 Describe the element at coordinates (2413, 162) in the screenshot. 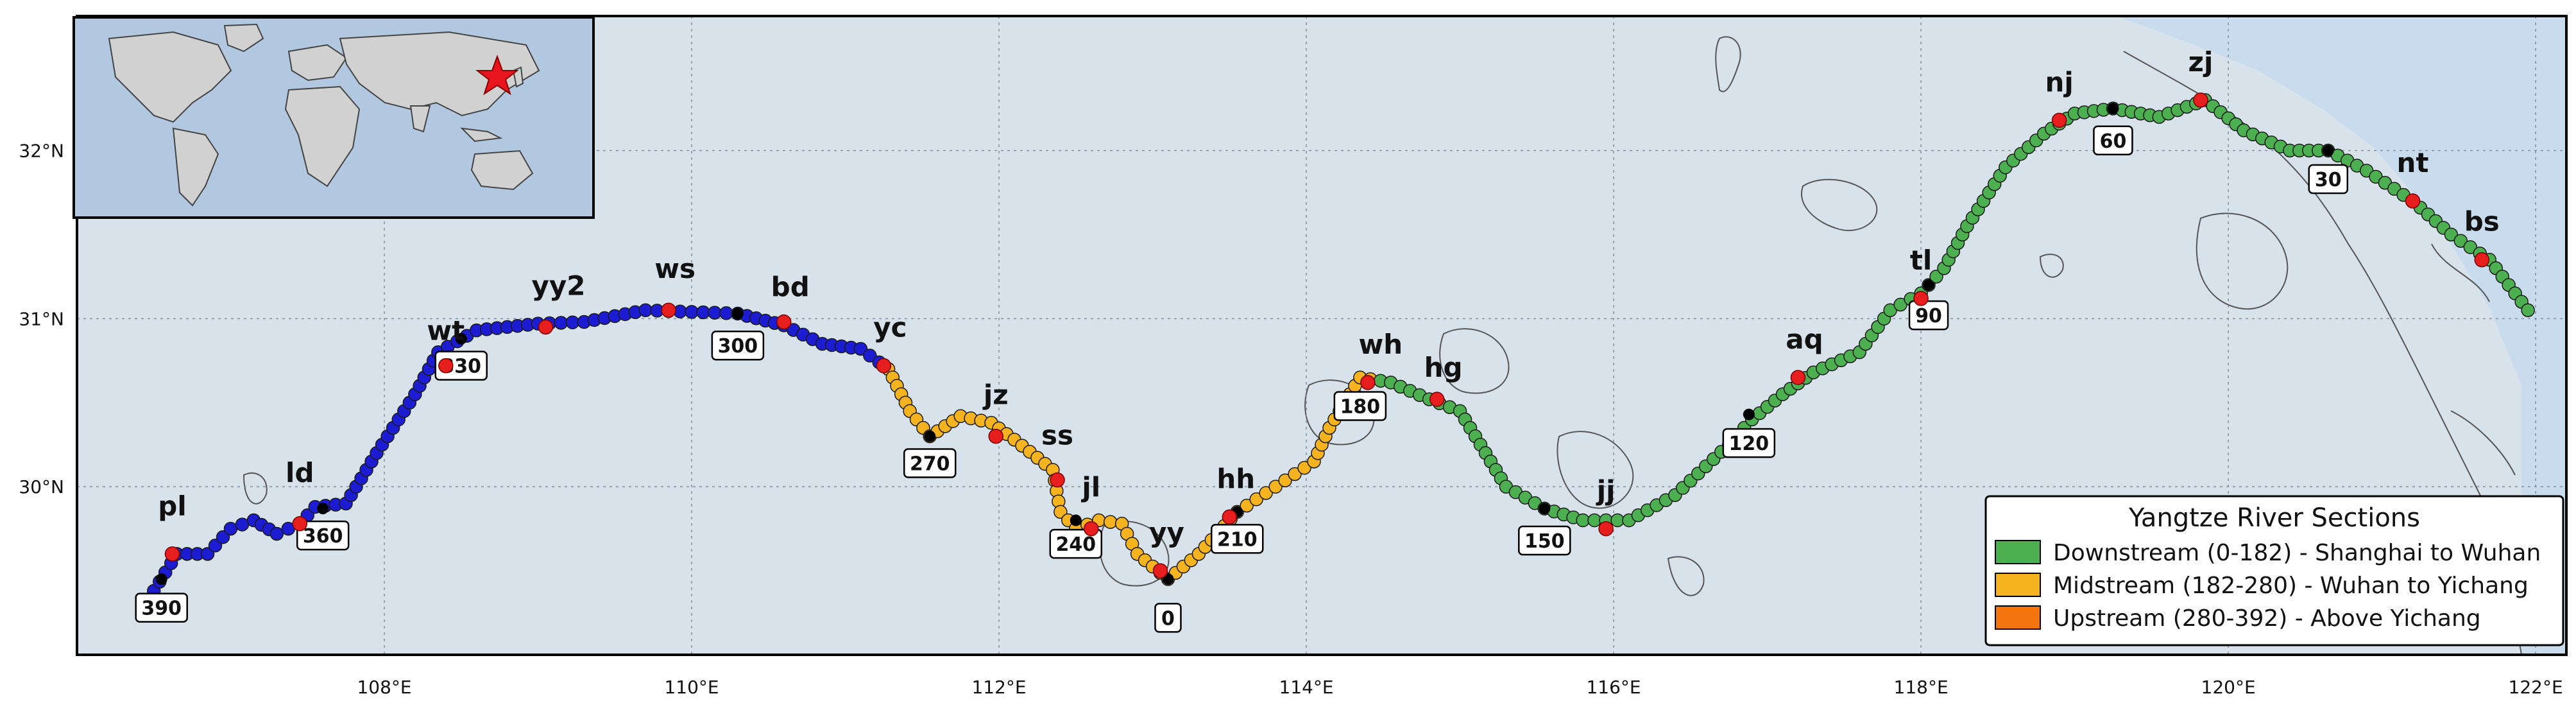

I see `site-label: nt` at that location.